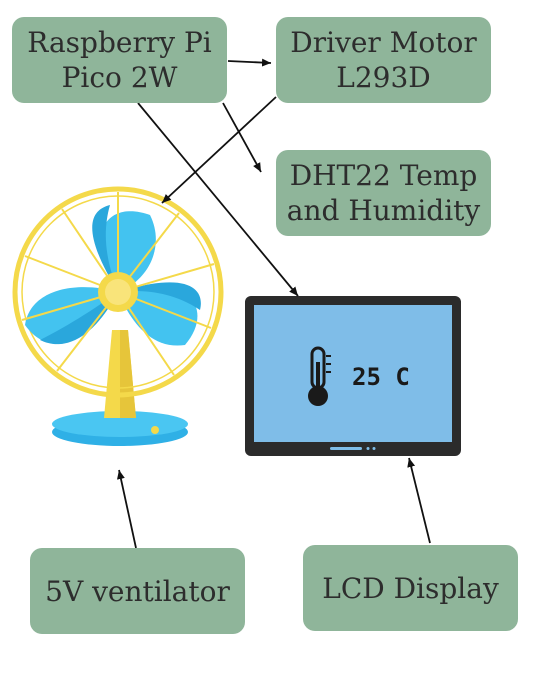 This screenshot has height=675, width=540. I want to click on thermometer-icon, so click(319, 376).